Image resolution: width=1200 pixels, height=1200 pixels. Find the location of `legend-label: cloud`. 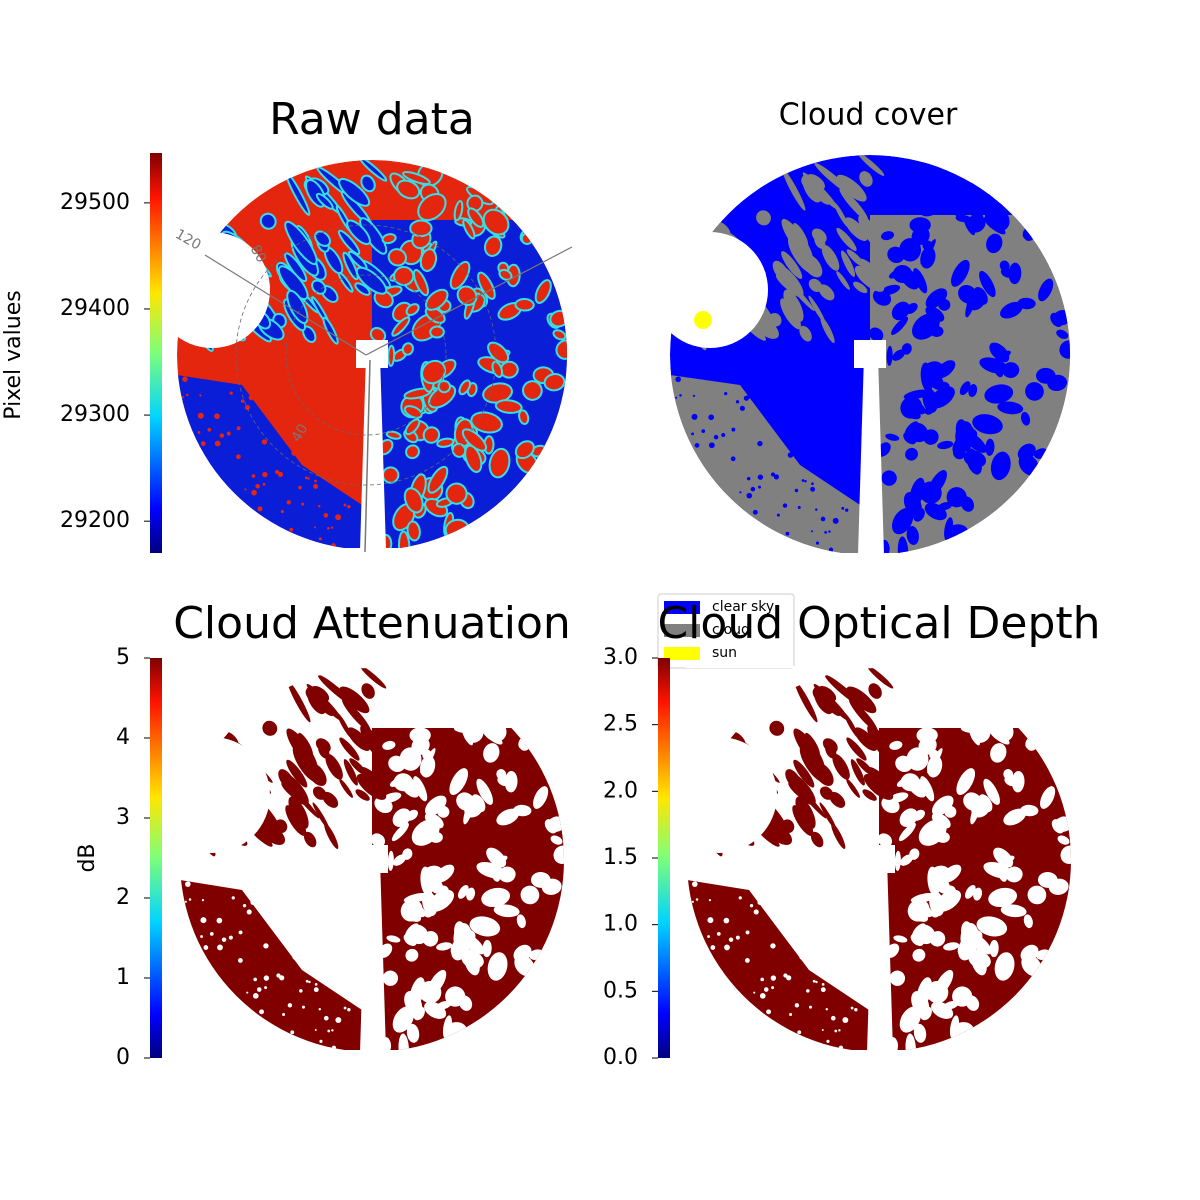

legend-label: cloud is located at coordinates (731, 630).